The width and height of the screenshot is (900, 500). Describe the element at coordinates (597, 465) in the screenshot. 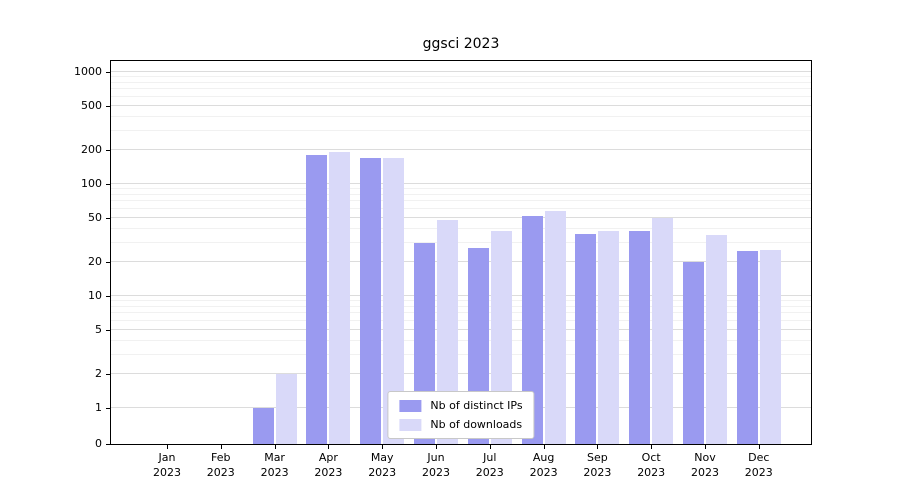

I see `x-axis-label: Sep 2023` at that location.